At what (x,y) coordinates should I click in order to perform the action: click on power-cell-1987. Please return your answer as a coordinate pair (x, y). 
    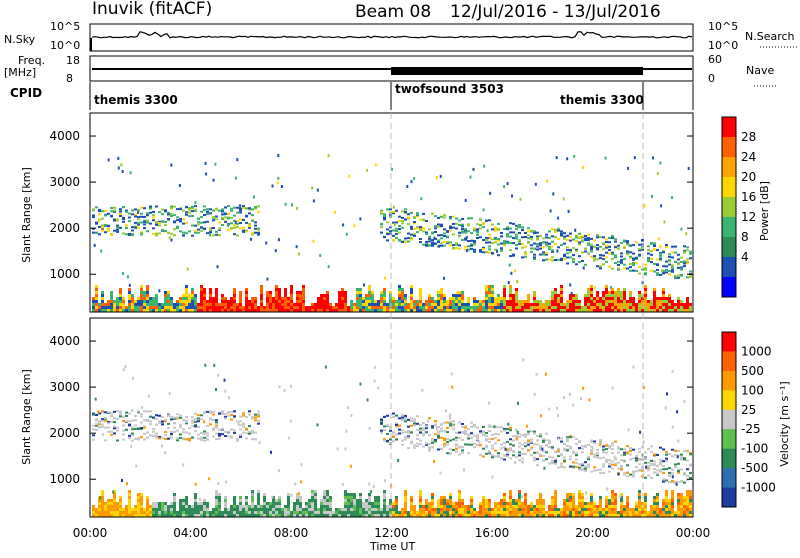
    Looking at the image, I should click on (606, 257).